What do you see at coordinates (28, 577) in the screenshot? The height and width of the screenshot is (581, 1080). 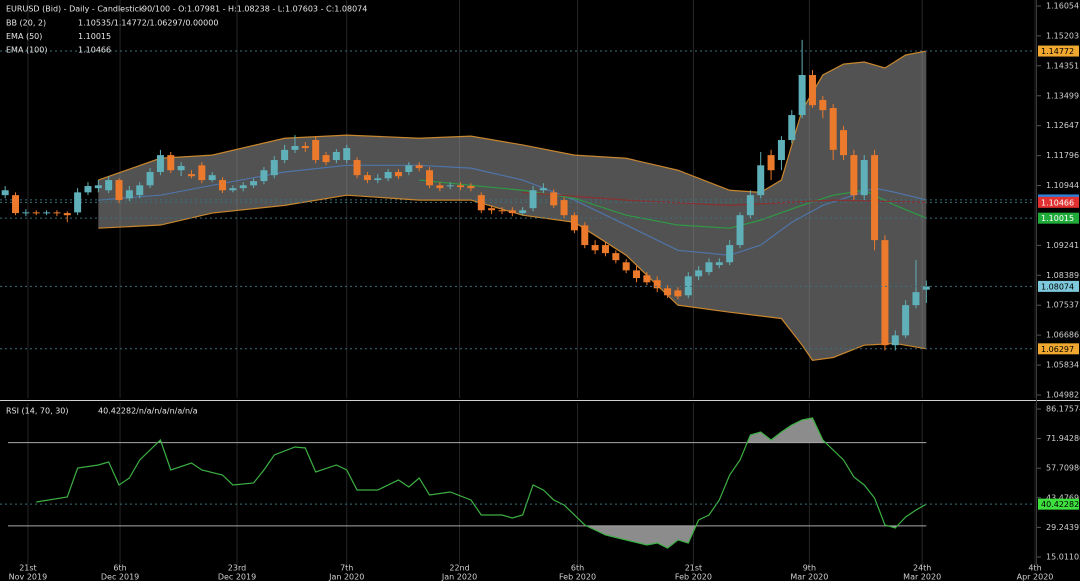 I see `x-tick-period: Nov 2019` at bounding box center [28, 577].